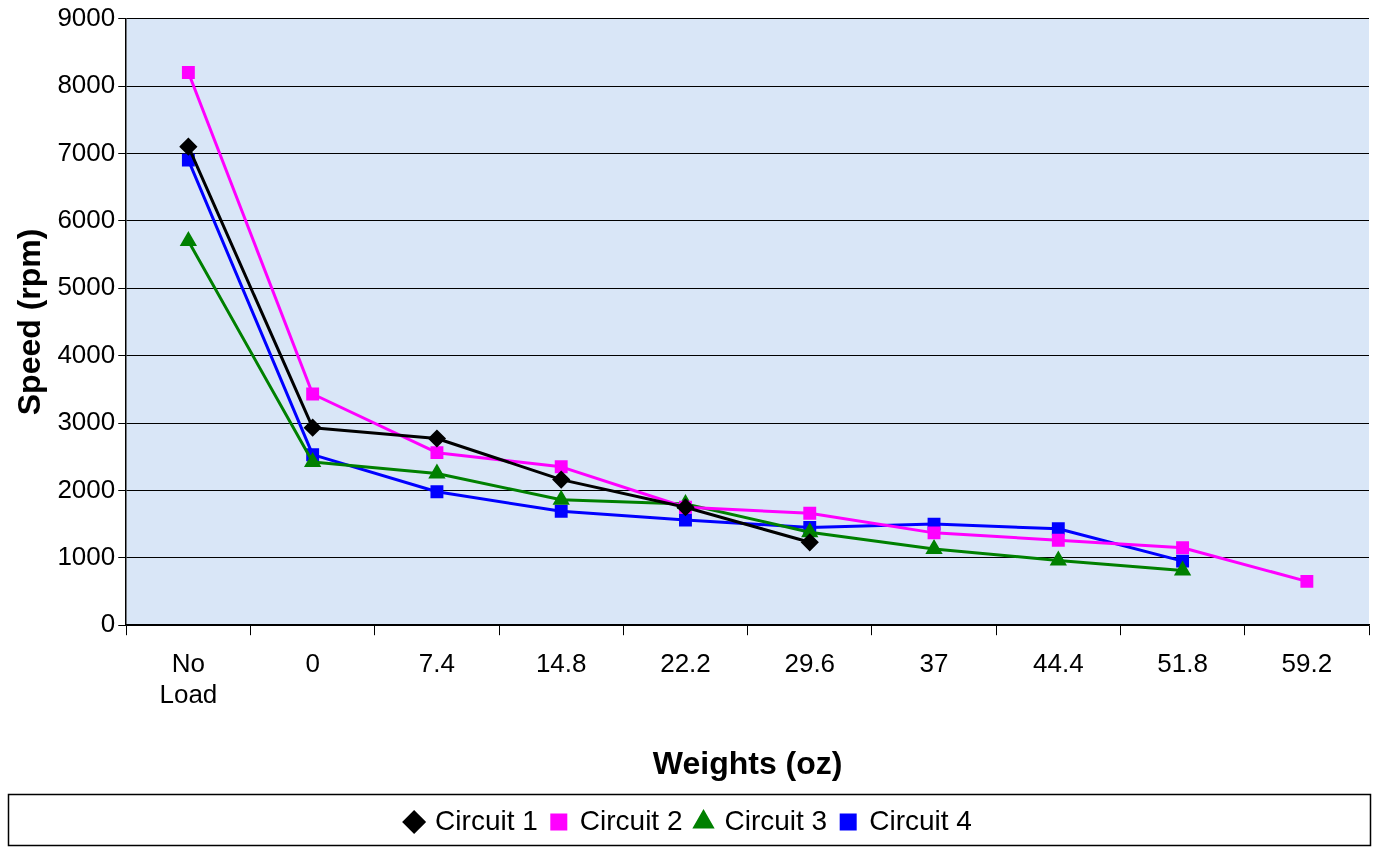 Image resolution: width=1379 pixels, height=848 pixels. Describe the element at coordinates (486, 820) in the screenshot. I see `legend-label: Circuit 1` at that location.